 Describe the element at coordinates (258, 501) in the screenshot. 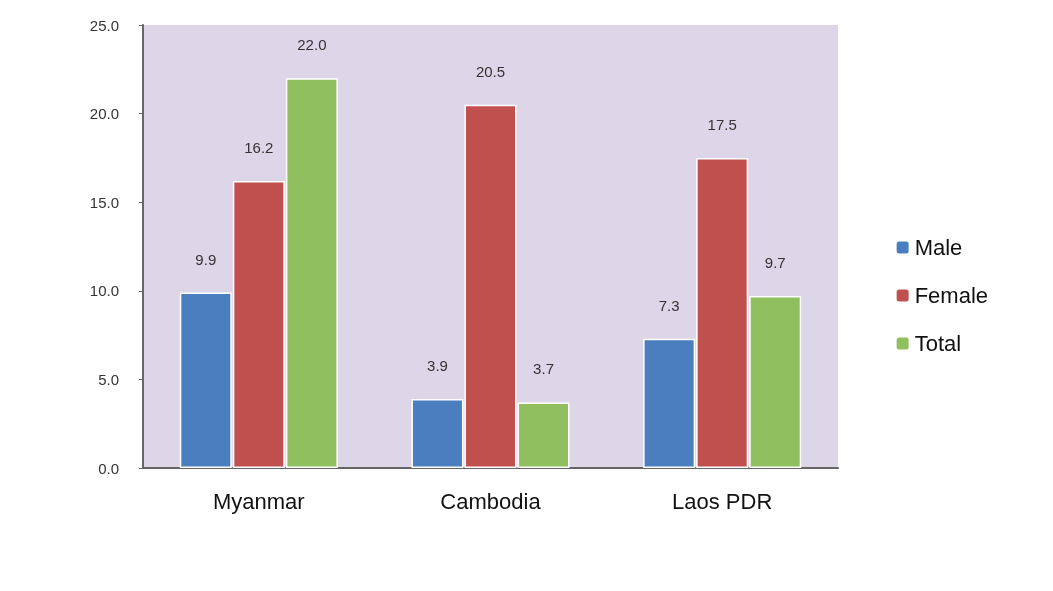

I see `x-tick-label: Myanmar` at that location.